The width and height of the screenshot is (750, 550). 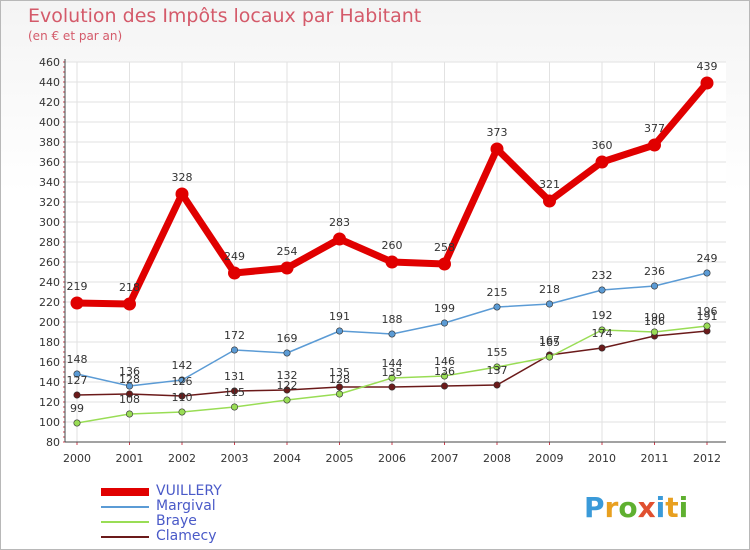 I want to click on data-label-clamecy: 186, so click(x=654, y=321).